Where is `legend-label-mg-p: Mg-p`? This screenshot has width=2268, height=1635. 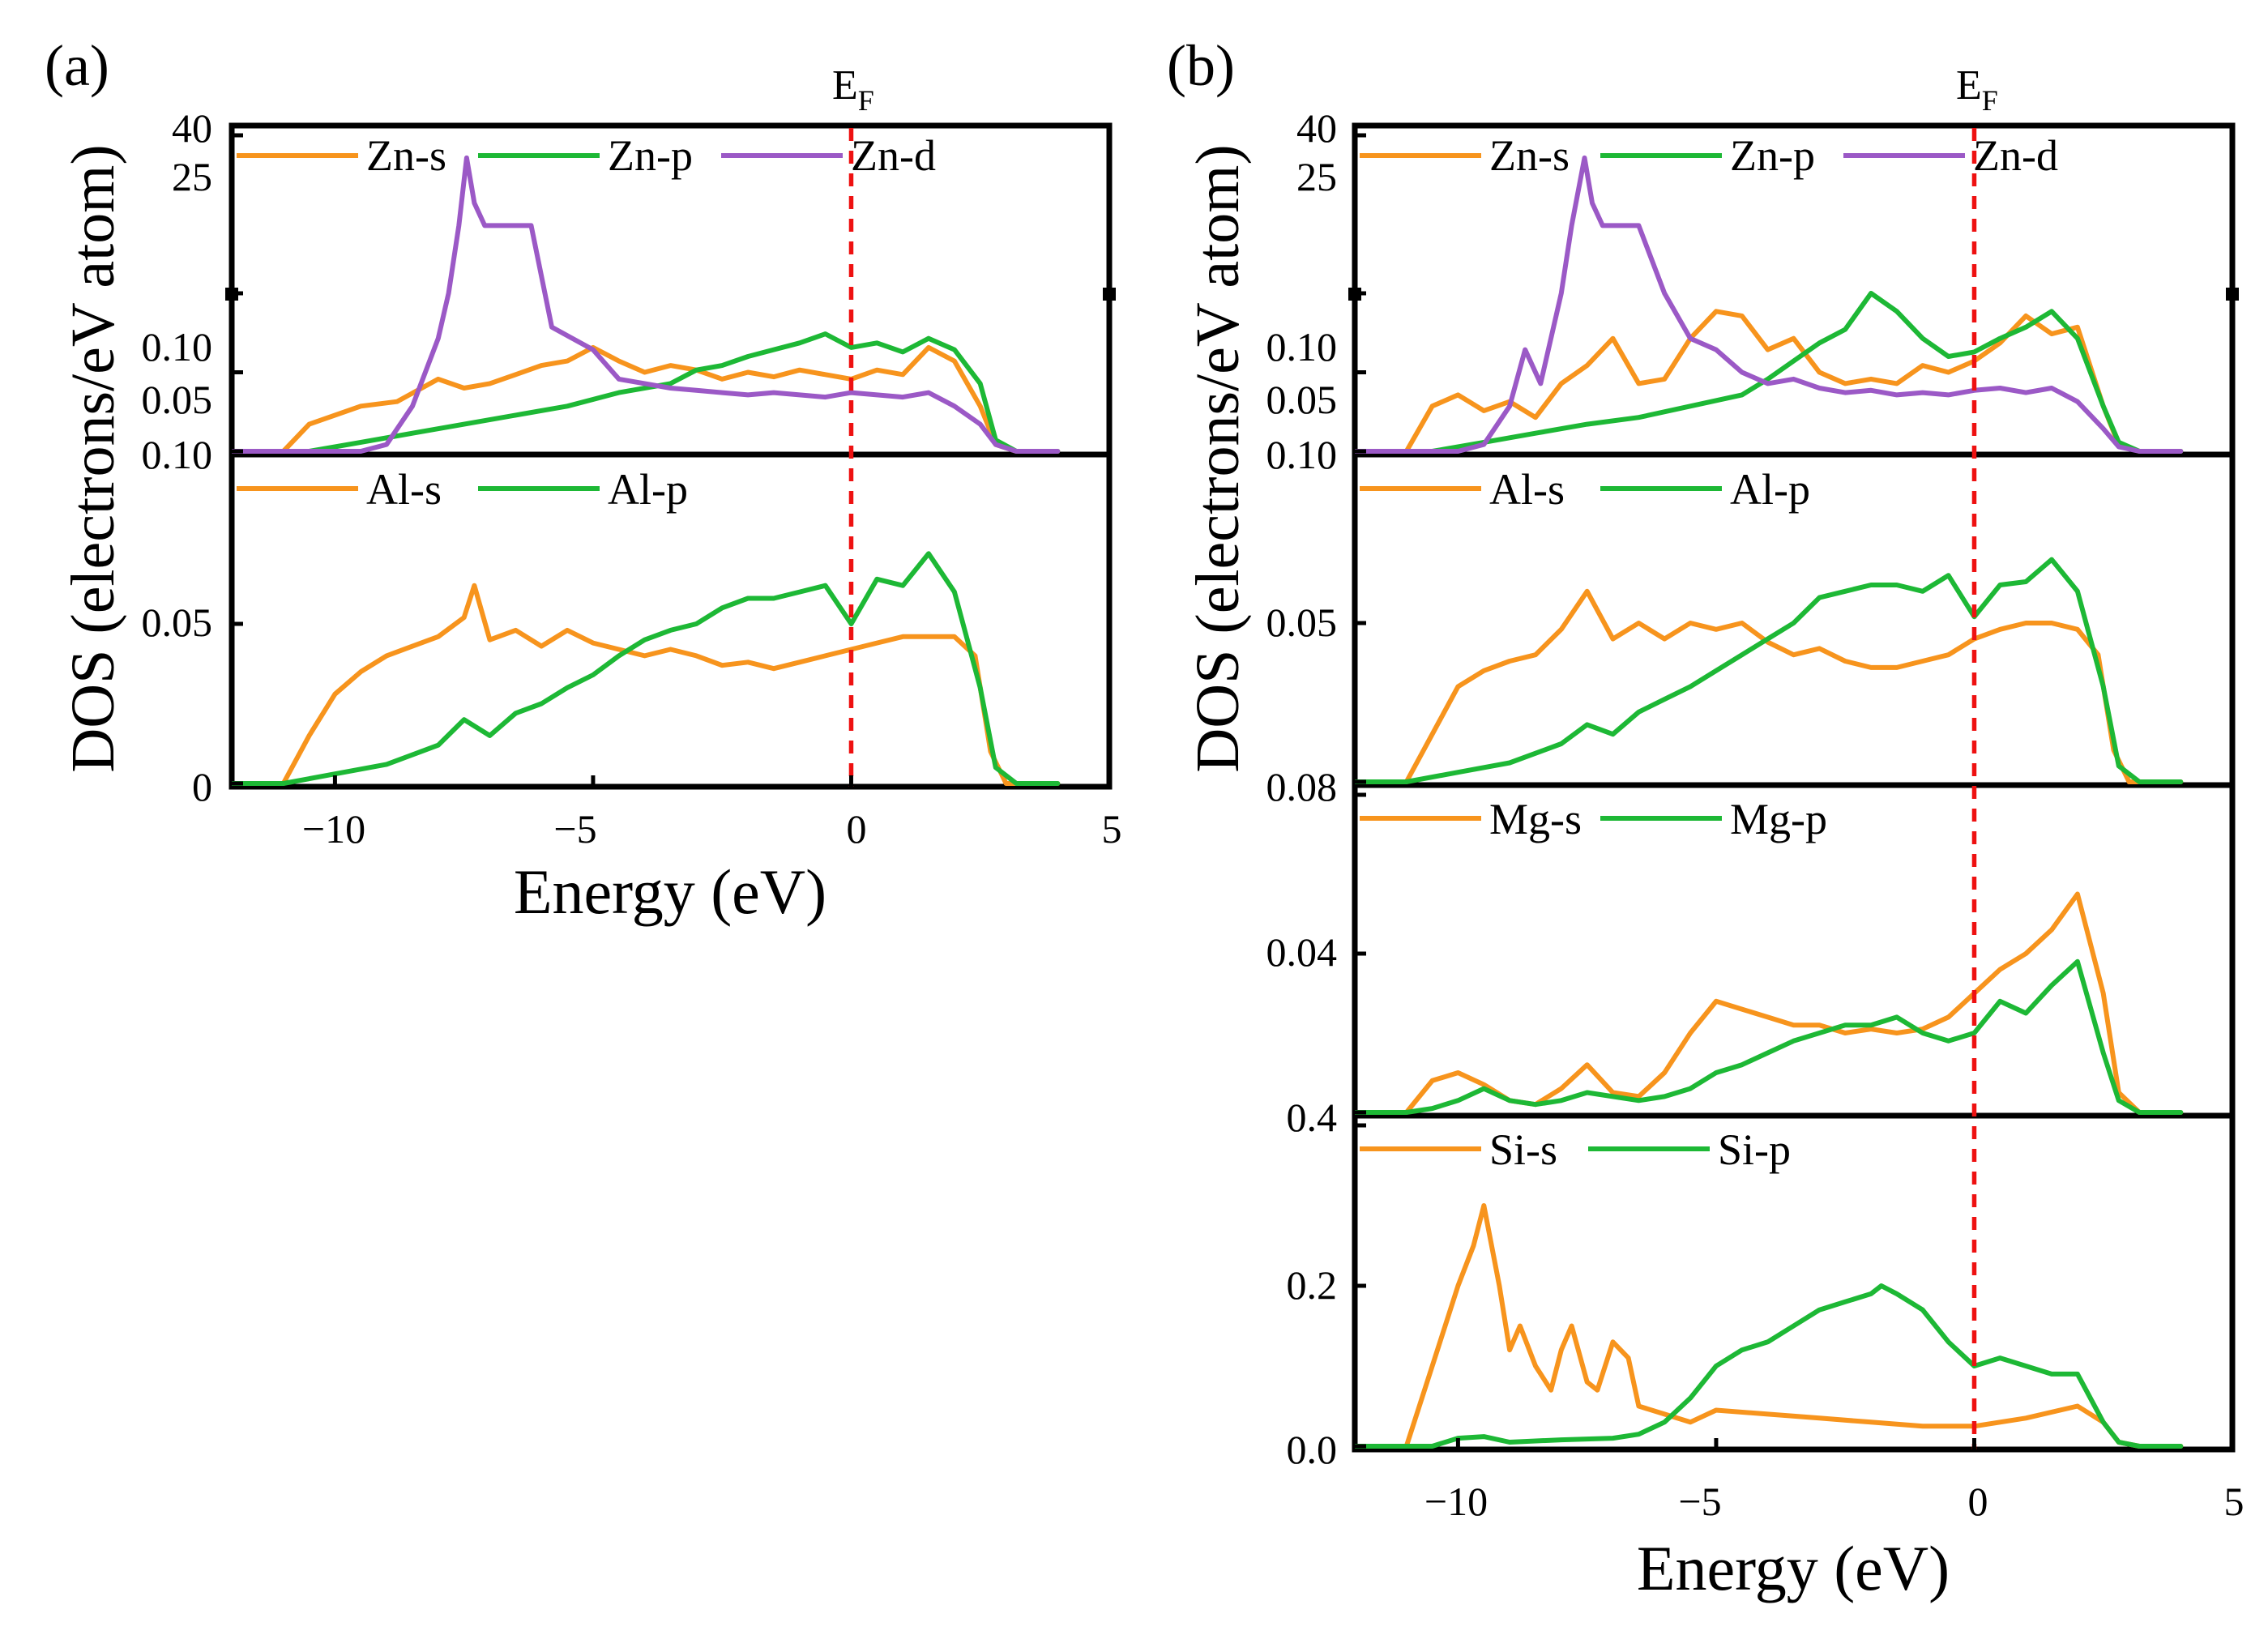
legend-label-mg-p: Mg-p is located at coordinates (1779, 819).